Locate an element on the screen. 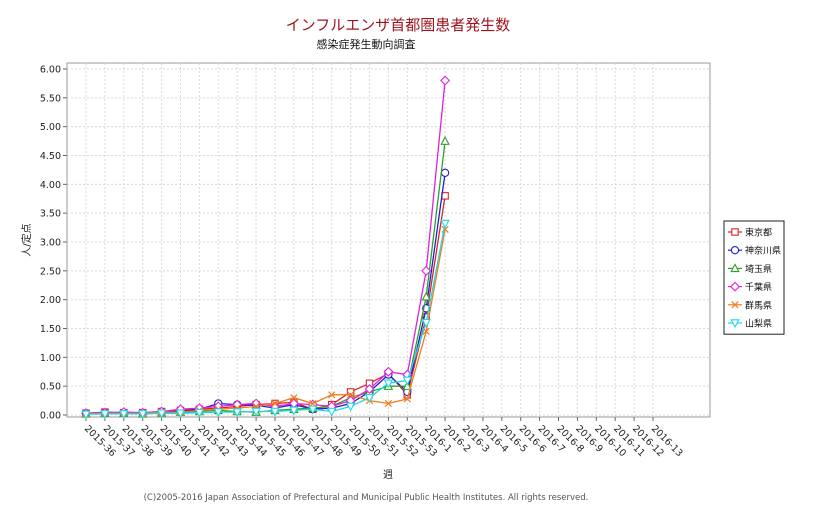 The height and width of the screenshot is (526, 815). y-tick-label: 3.00 is located at coordinates (50, 243).